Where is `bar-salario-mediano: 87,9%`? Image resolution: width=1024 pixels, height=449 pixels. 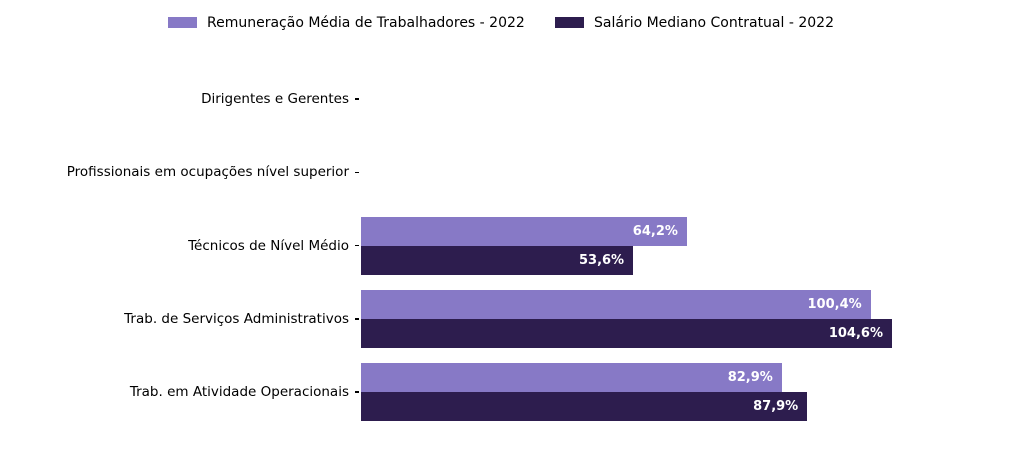
bar-salario-mediano: 87,9% is located at coordinates (584, 406).